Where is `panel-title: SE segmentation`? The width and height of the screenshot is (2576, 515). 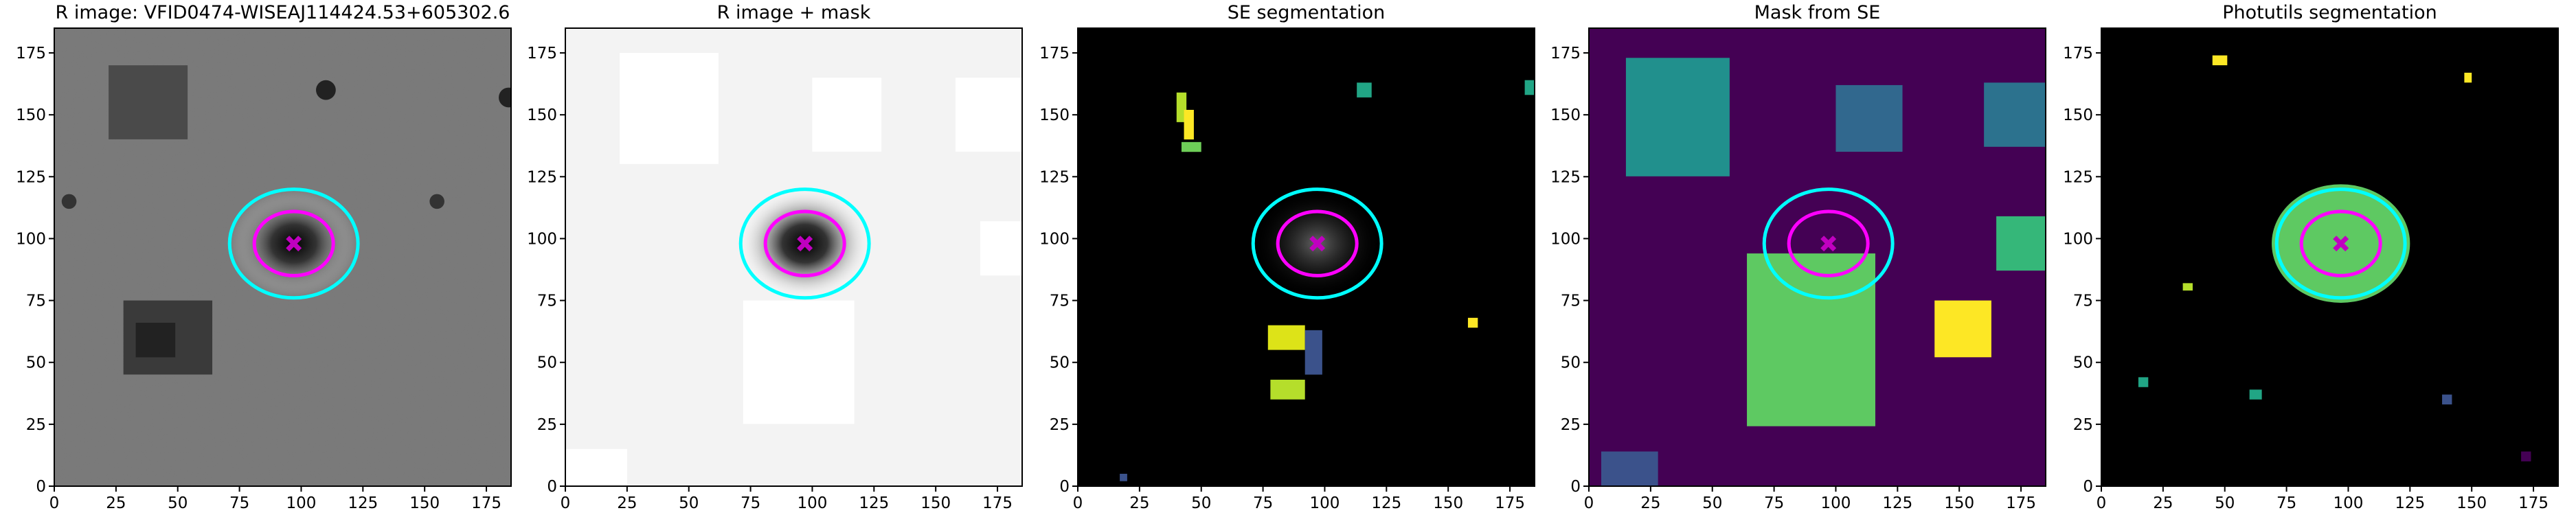
panel-title: SE segmentation is located at coordinates (1306, 12).